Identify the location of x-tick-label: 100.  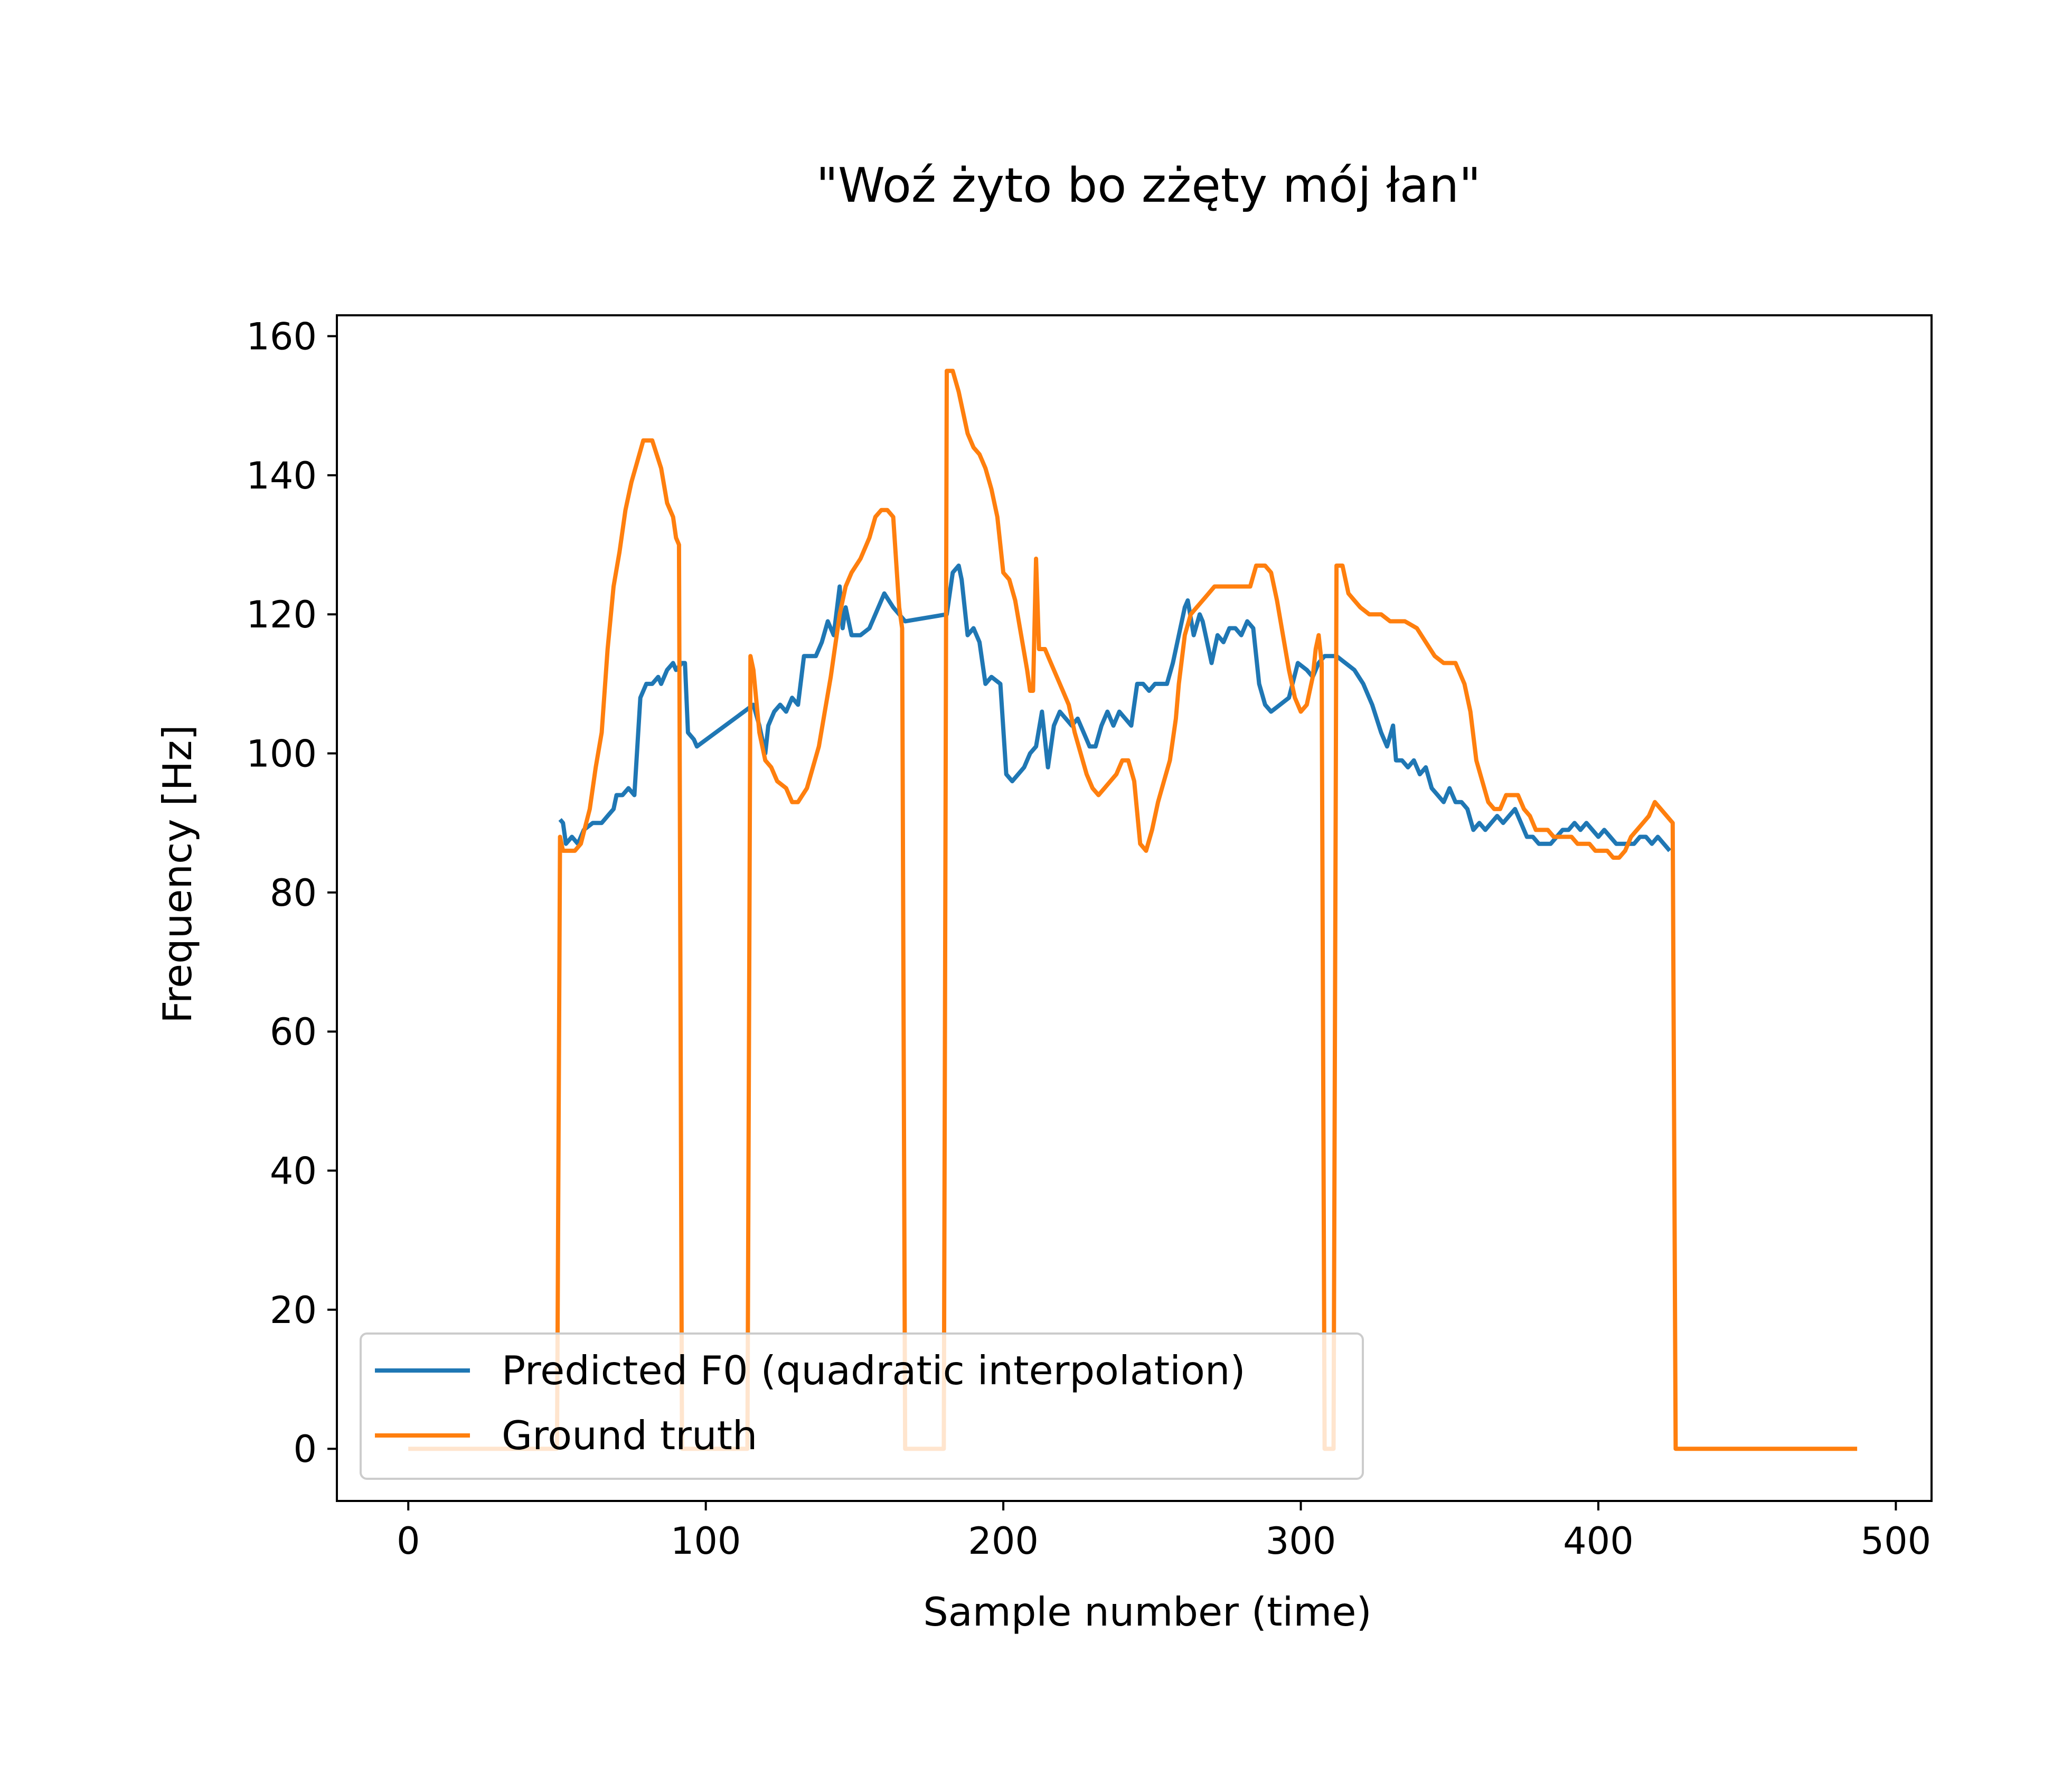
(706, 1541).